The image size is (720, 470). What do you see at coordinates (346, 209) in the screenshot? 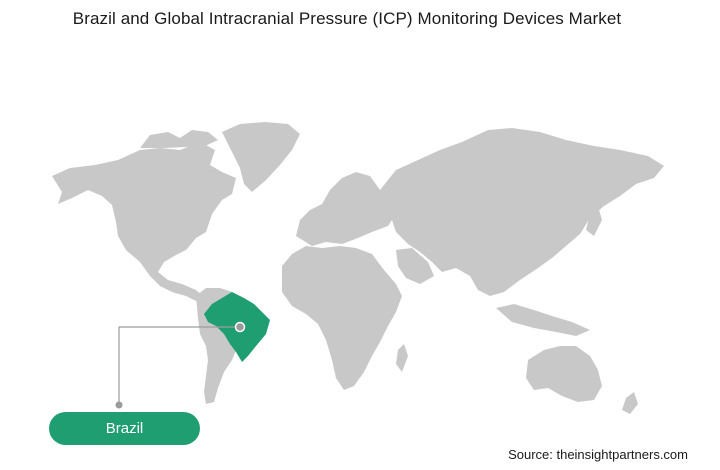
I see `europe` at bounding box center [346, 209].